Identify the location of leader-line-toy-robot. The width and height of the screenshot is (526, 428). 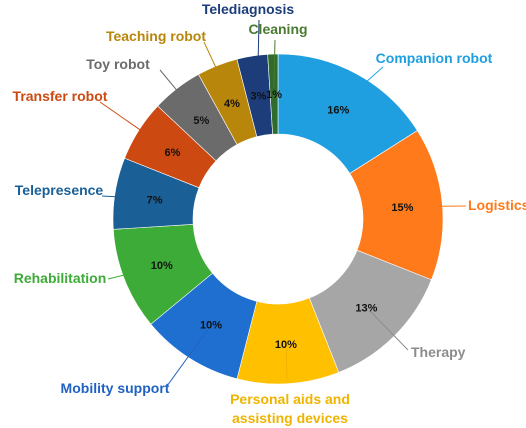
(179, 92).